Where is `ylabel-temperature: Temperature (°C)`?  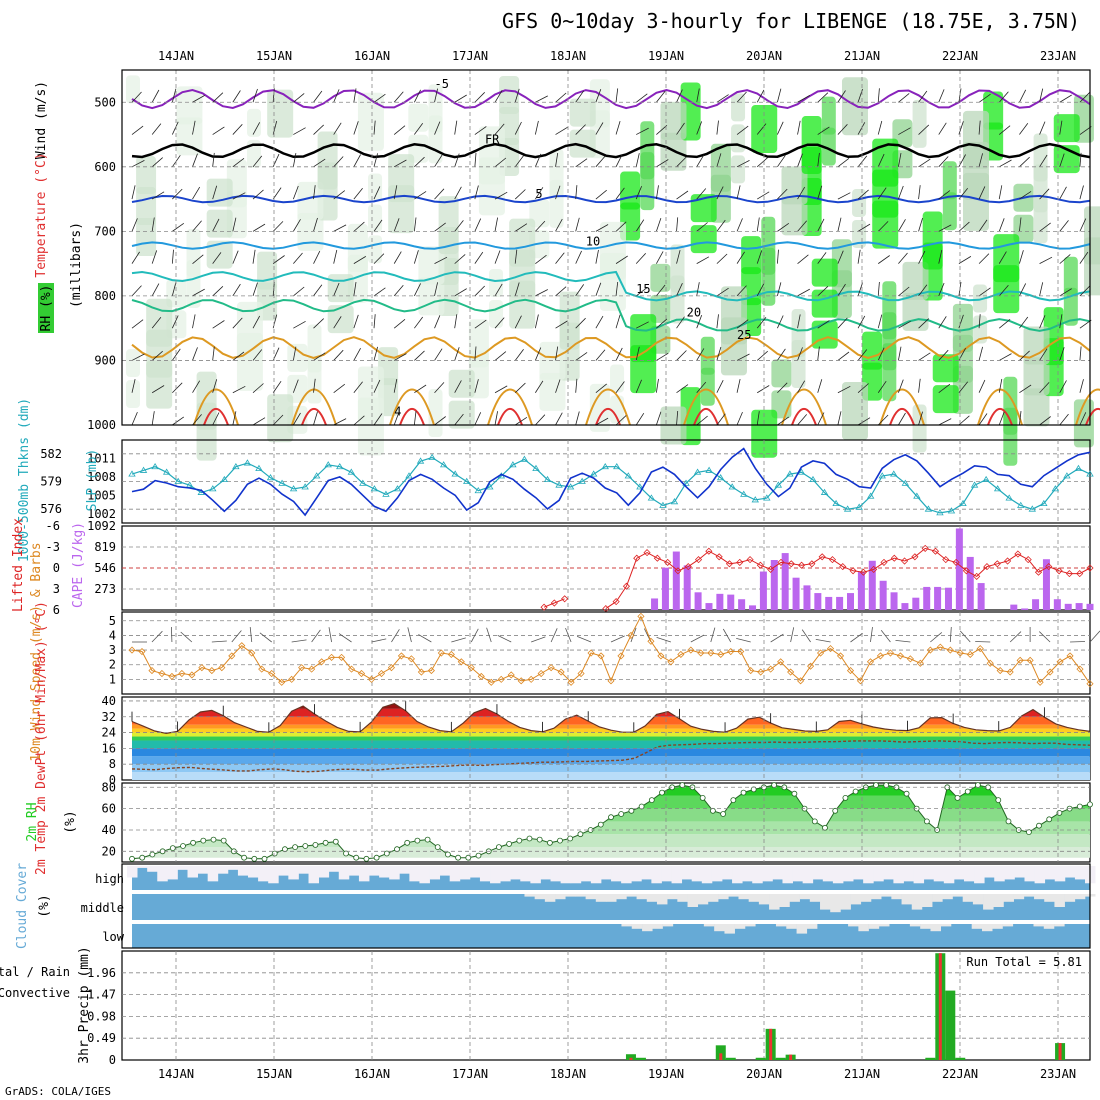 ylabel-temperature: Temperature (°C) is located at coordinates (41, 214).